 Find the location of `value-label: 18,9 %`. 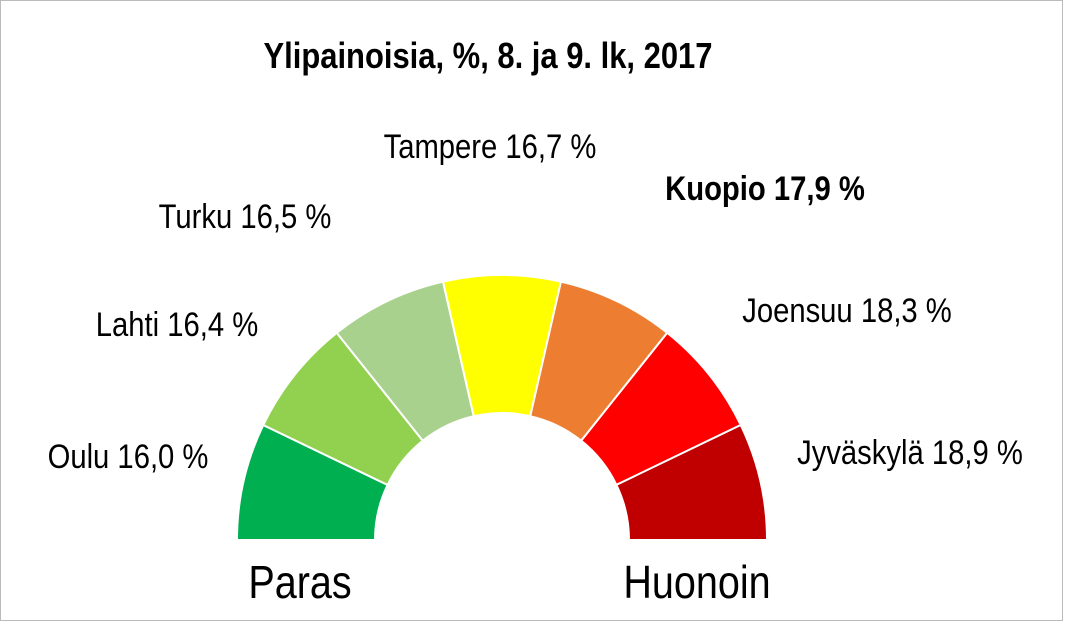

value-label: 18,9 % is located at coordinates (977, 452).